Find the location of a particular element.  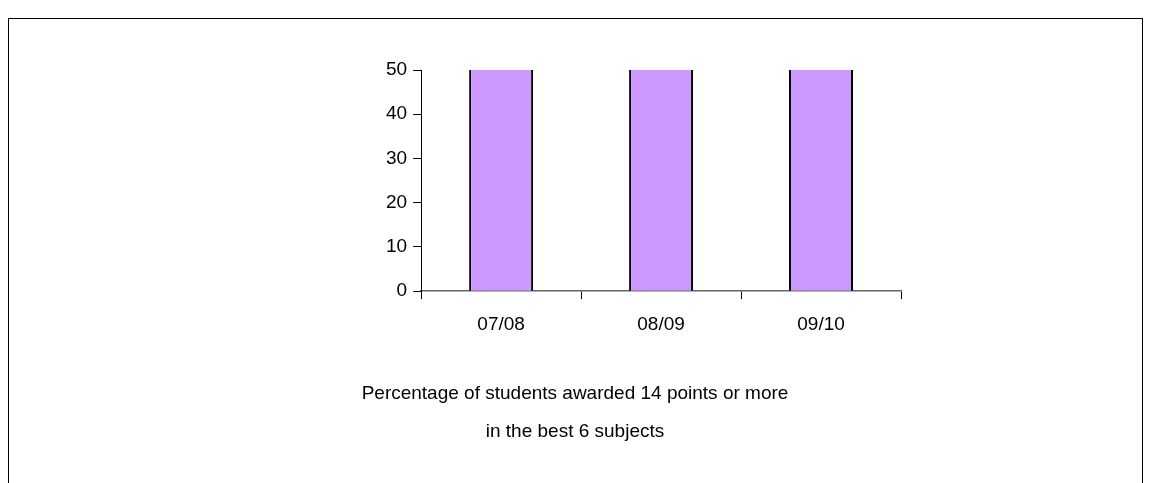

y-tick-label: 50 is located at coordinates (396, 69).